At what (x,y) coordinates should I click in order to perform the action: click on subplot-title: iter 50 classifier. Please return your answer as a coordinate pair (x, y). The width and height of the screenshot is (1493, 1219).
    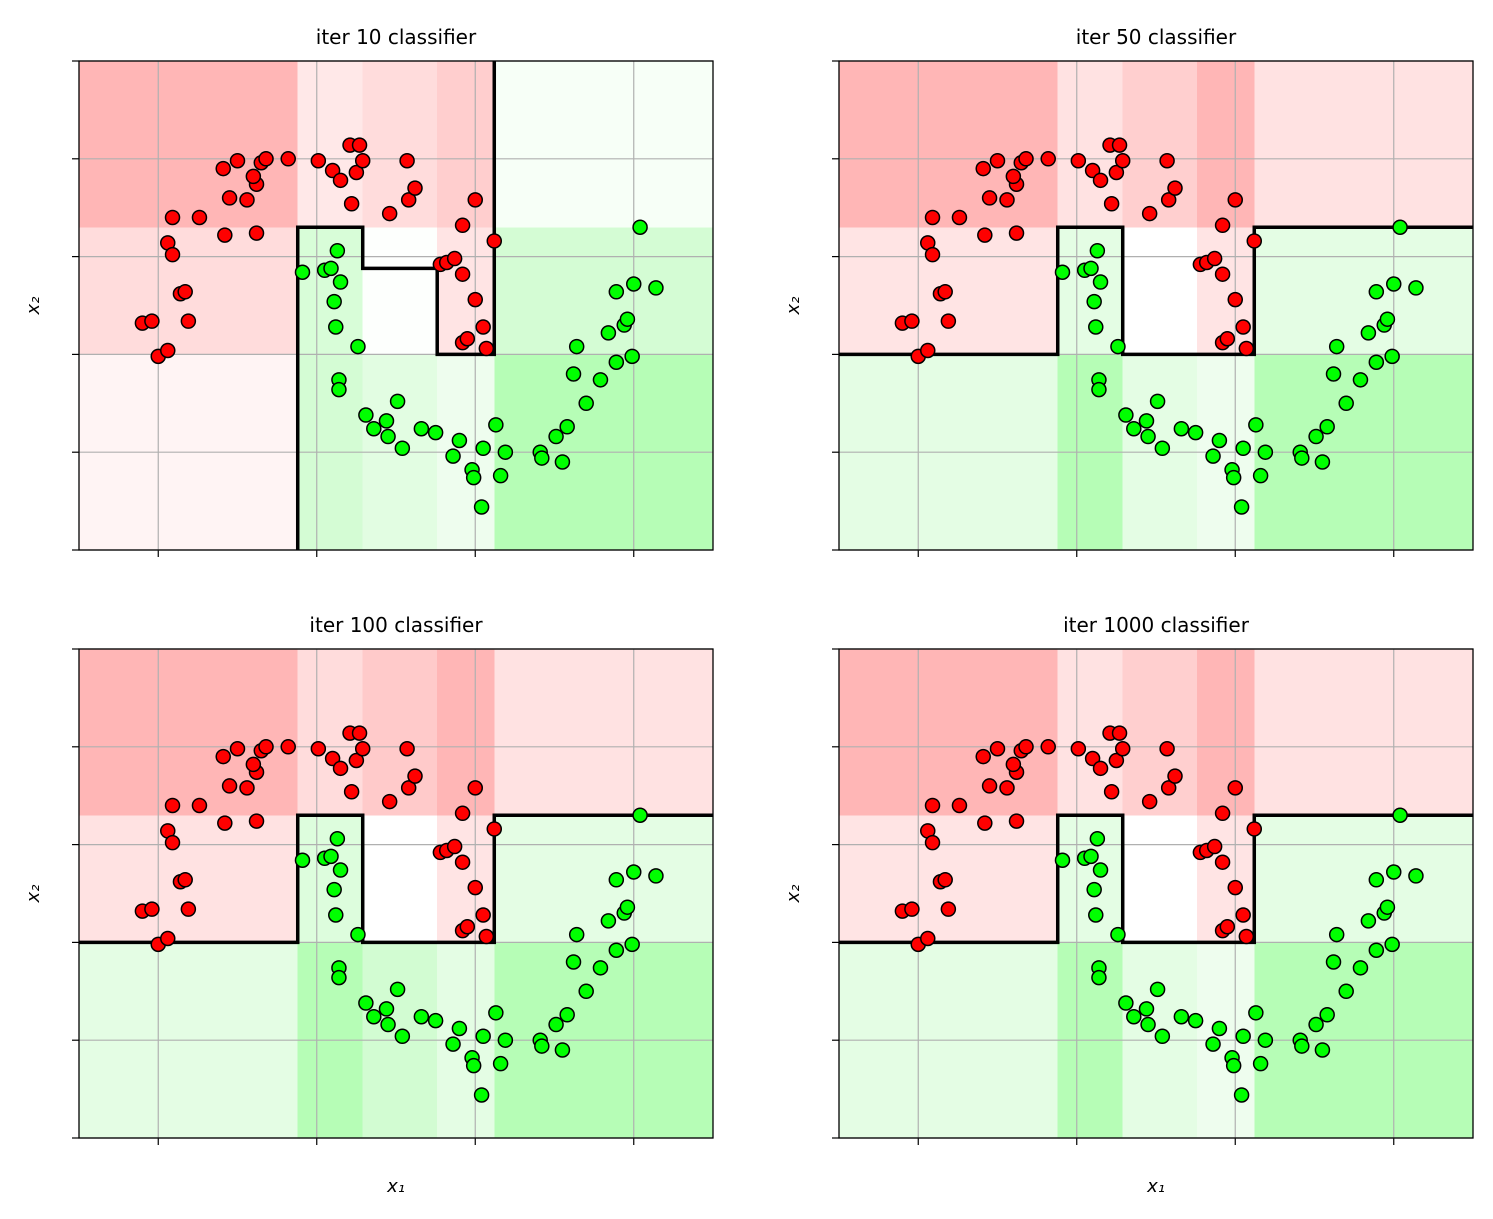
    Looking at the image, I should click on (1156, 37).